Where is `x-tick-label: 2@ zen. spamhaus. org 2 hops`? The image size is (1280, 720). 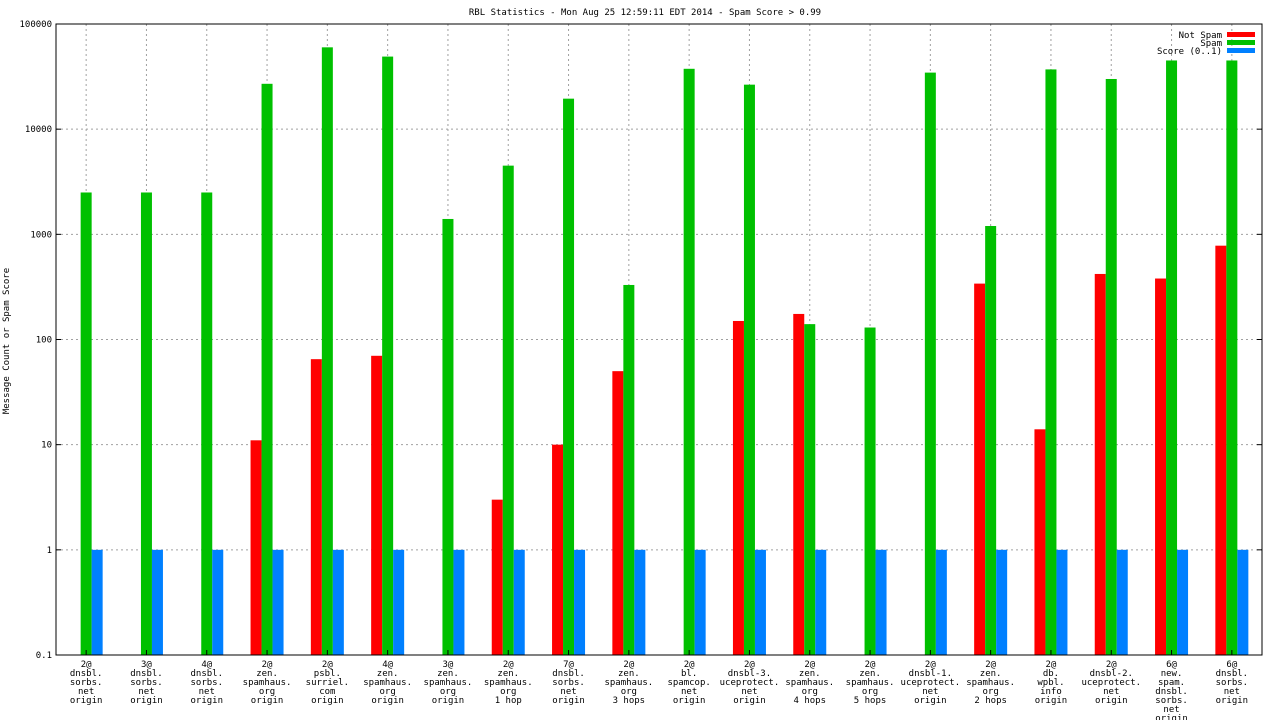
x-tick-label: 2@ zen. spamhaus. org 2 hops is located at coordinates (990, 683).